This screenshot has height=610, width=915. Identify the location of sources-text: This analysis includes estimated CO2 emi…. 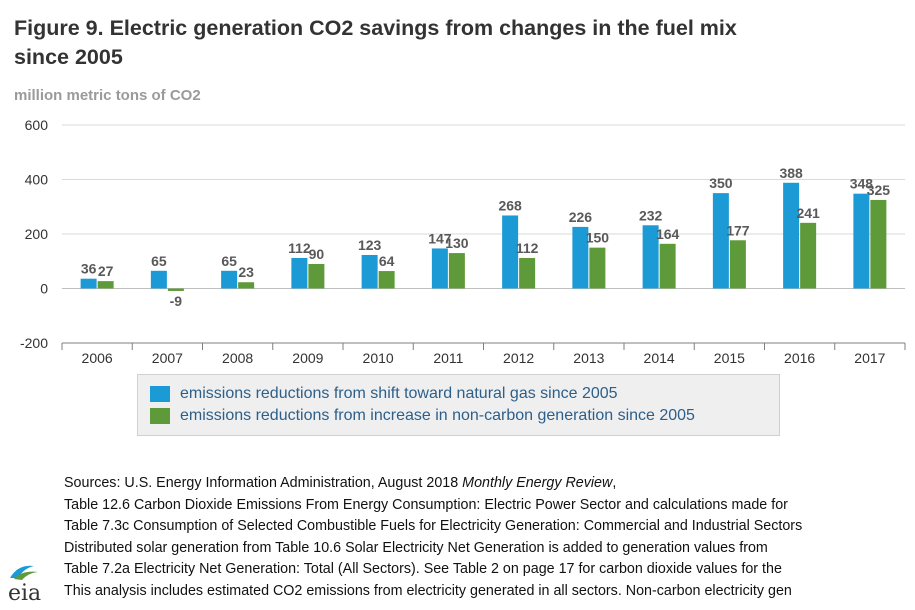
(428, 590).